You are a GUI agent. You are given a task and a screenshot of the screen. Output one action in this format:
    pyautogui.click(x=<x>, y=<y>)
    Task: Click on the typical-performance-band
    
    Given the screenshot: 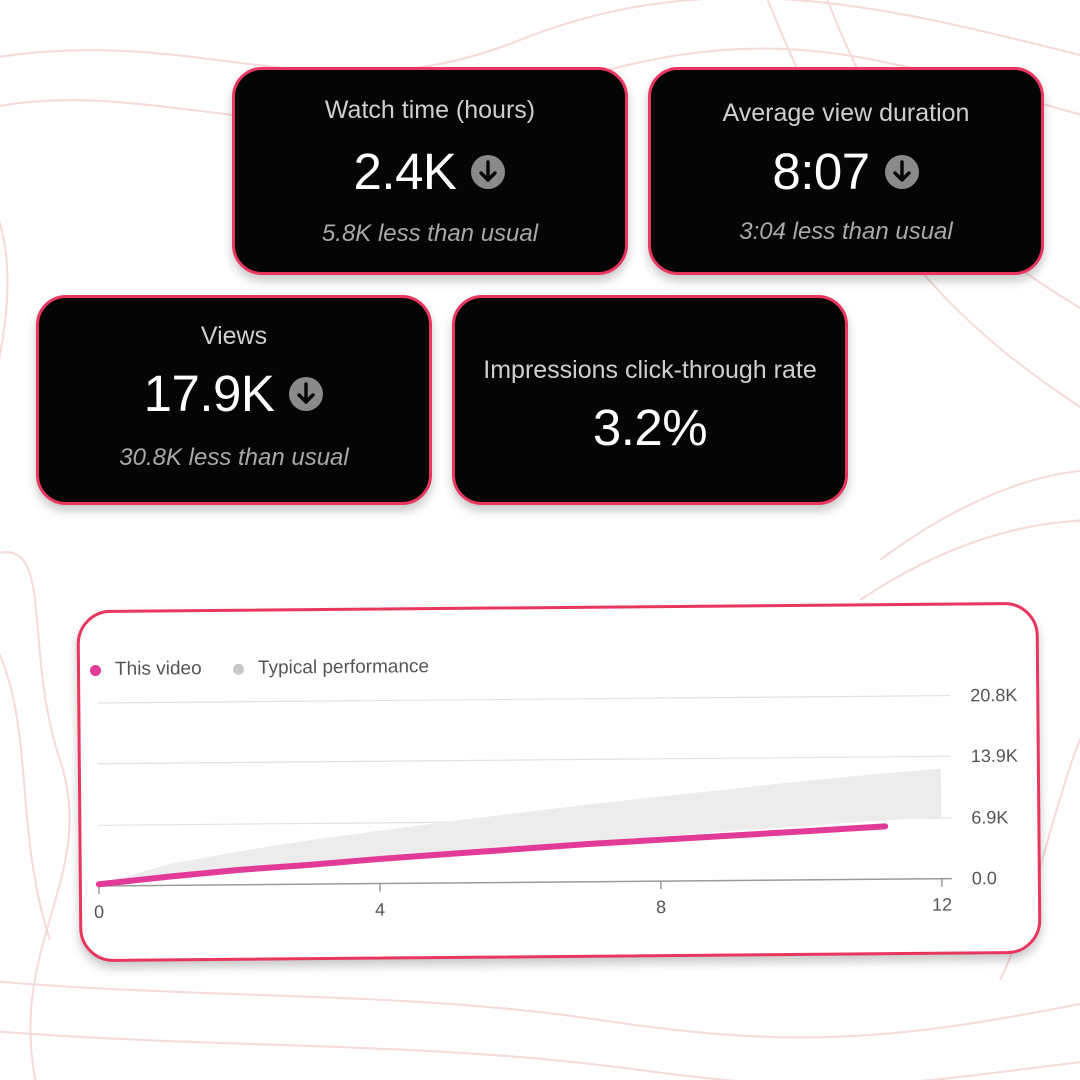 What is the action you would take?
    pyautogui.click(x=520, y=826)
    